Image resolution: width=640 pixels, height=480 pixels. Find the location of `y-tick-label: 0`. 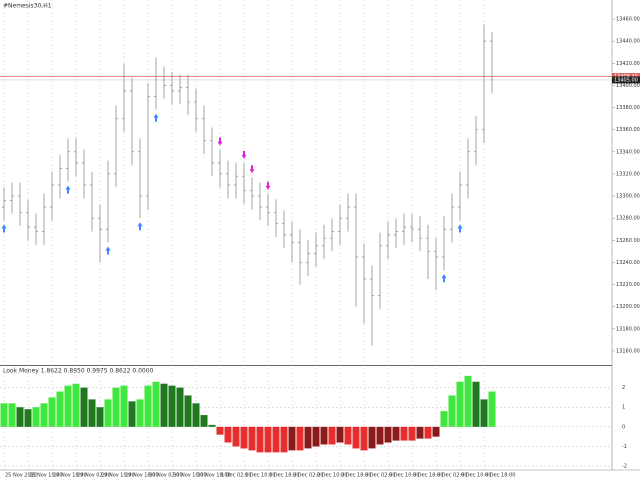

y-tick-label: 0 is located at coordinates (623, 427).